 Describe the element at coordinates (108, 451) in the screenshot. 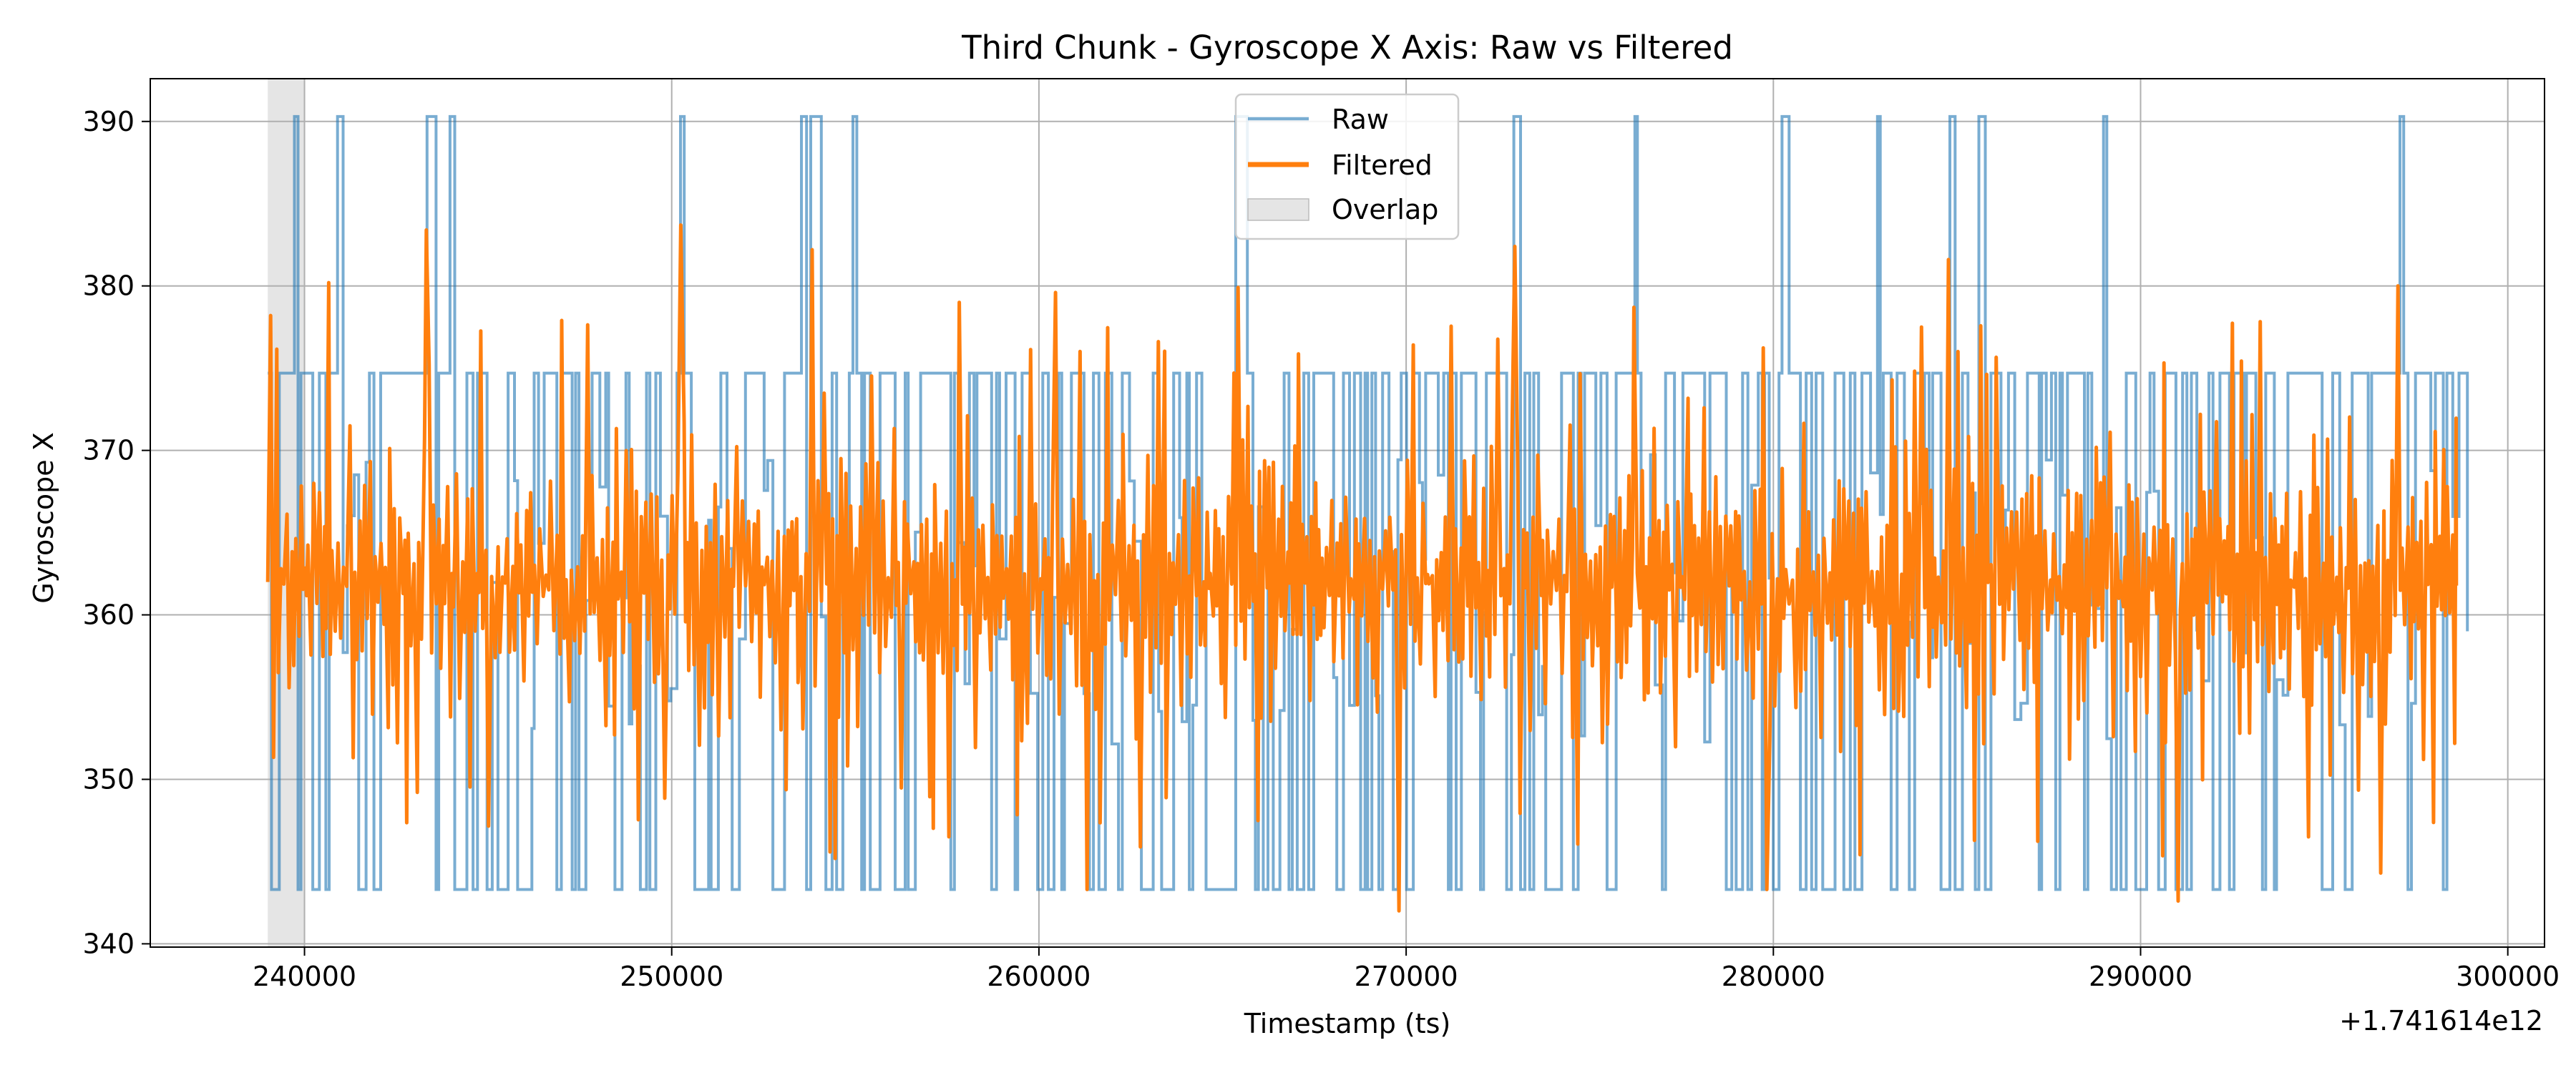

I see `y-tick-label: 370` at that location.